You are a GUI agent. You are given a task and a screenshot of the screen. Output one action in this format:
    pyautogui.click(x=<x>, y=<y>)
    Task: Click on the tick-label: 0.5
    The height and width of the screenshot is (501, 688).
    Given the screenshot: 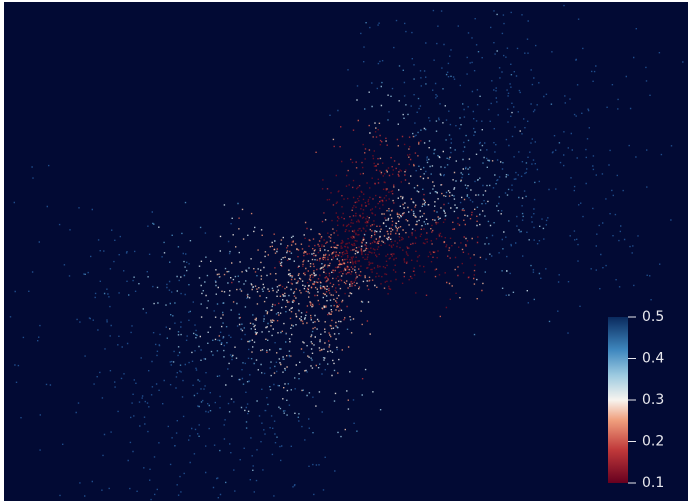 What is the action you would take?
    pyautogui.click(x=653, y=317)
    